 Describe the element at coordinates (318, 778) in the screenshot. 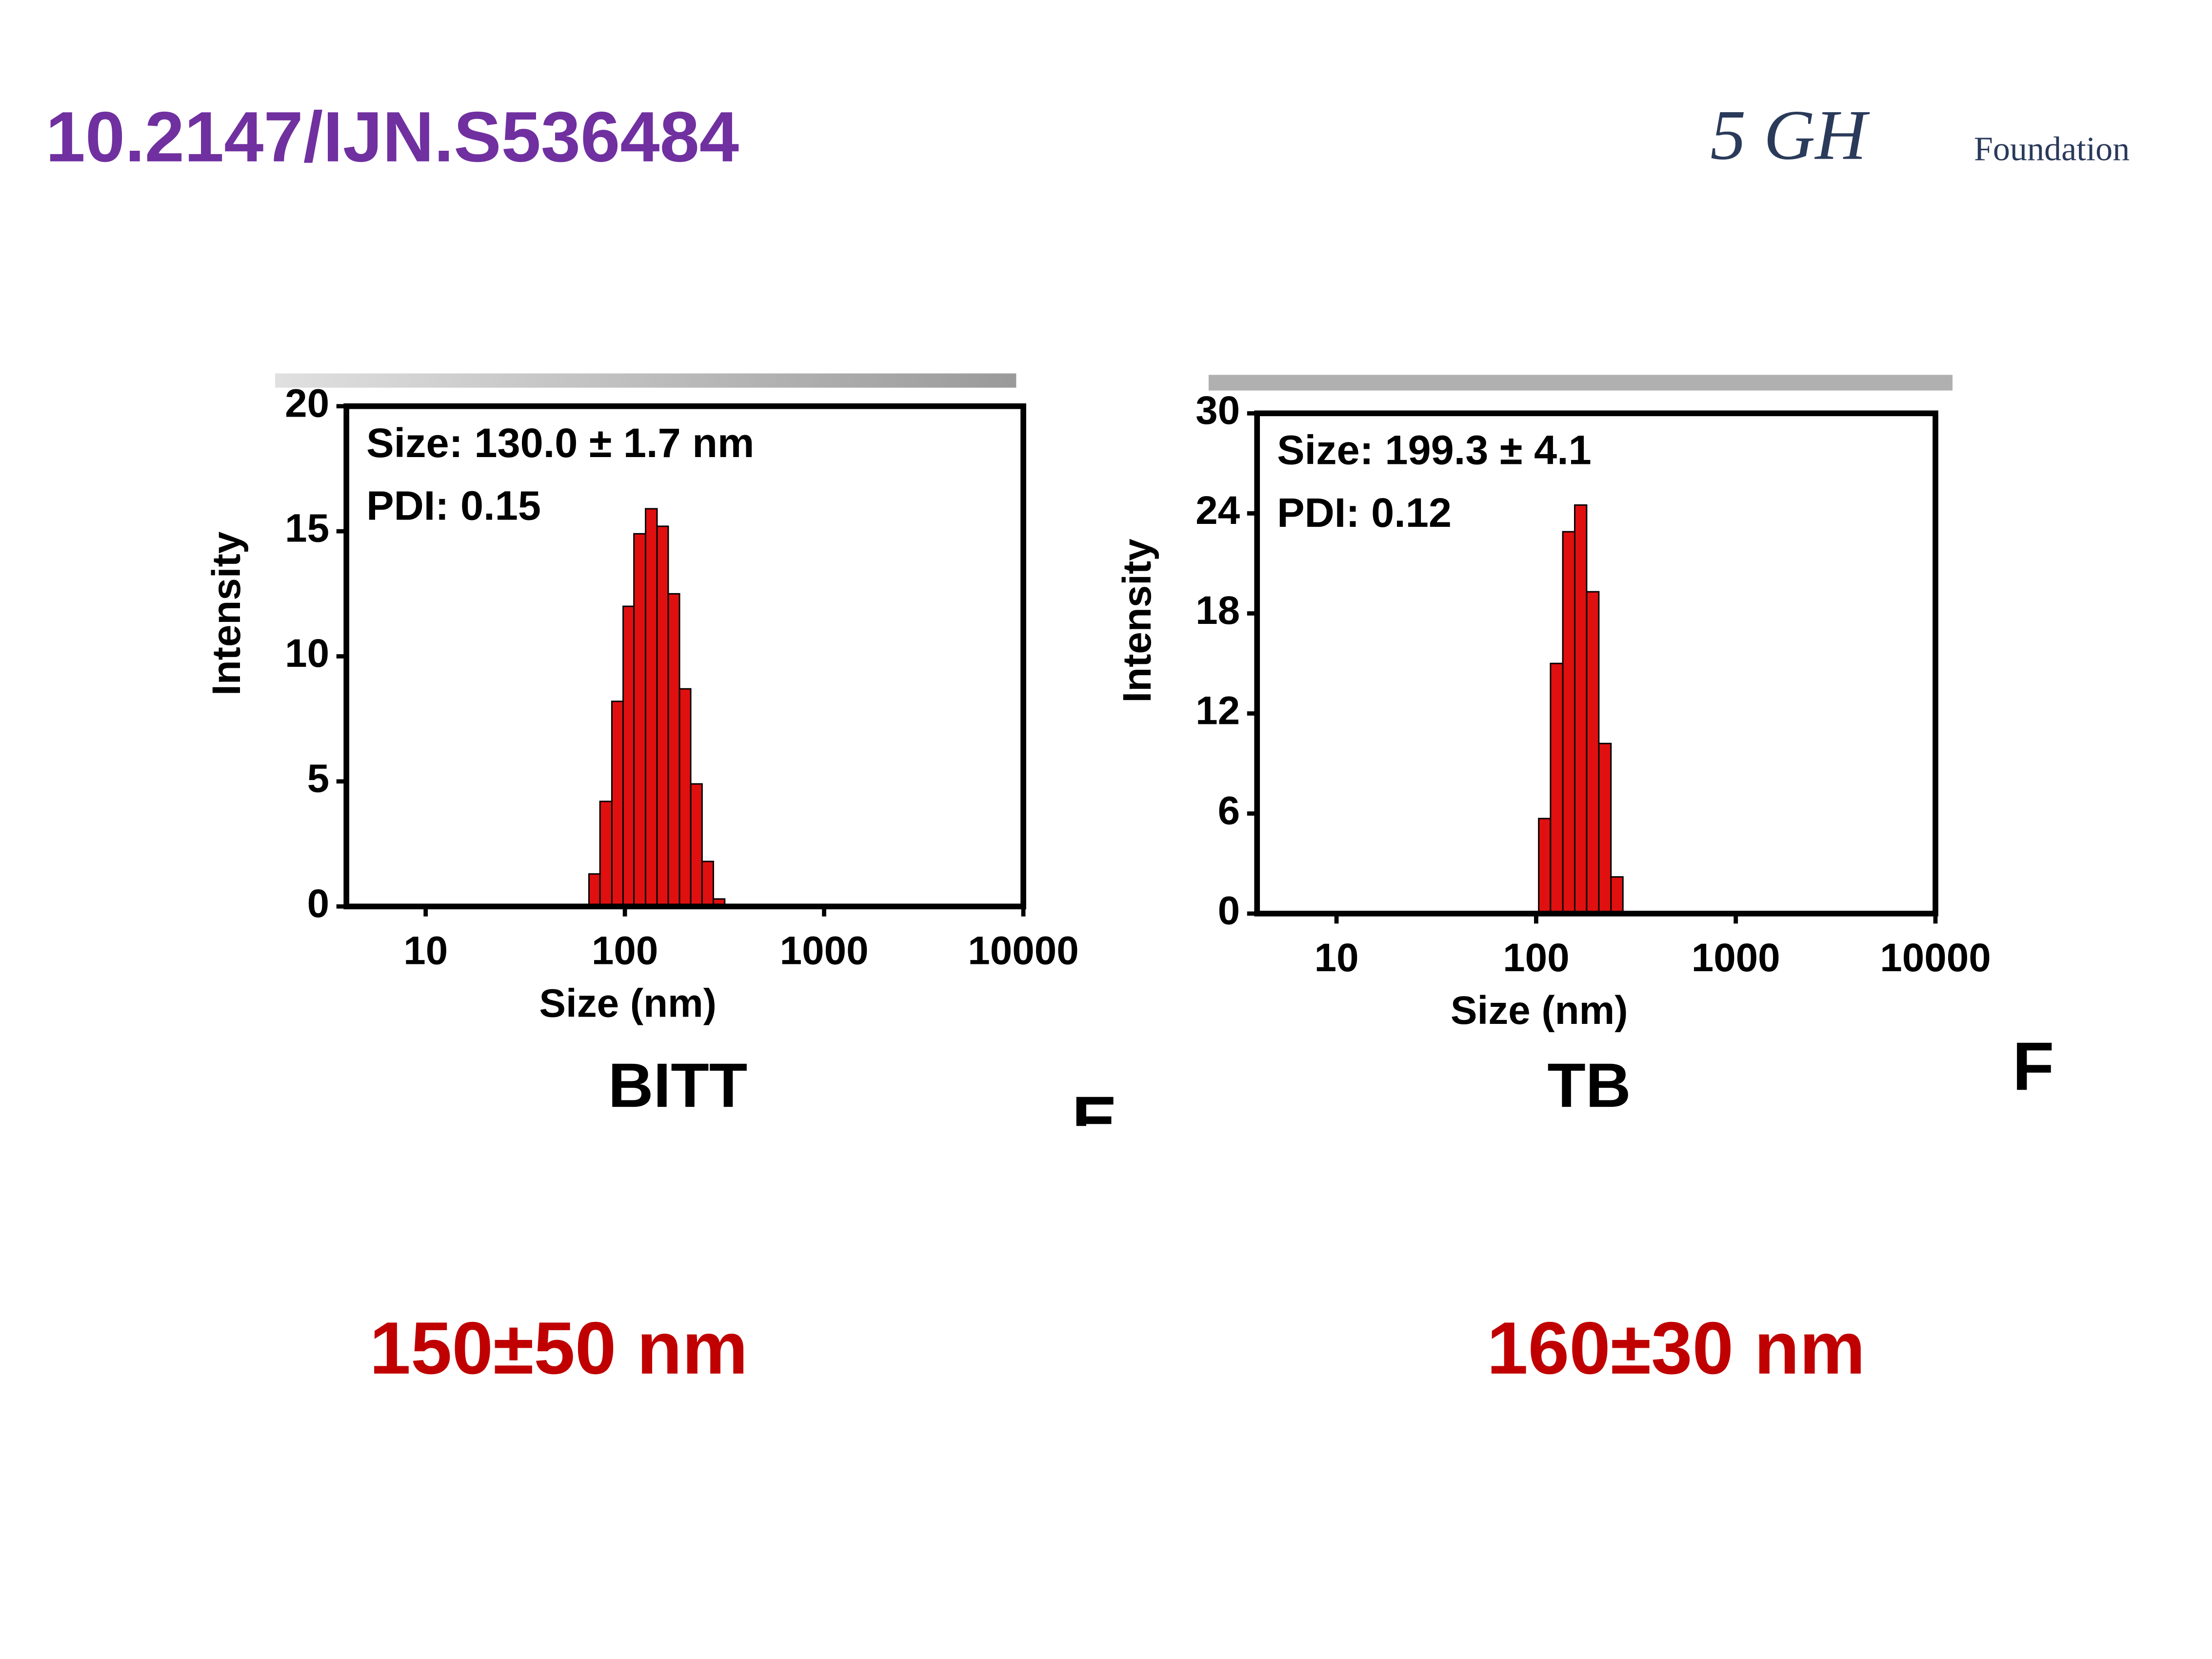

I see `y-tick-label: 5` at that location.